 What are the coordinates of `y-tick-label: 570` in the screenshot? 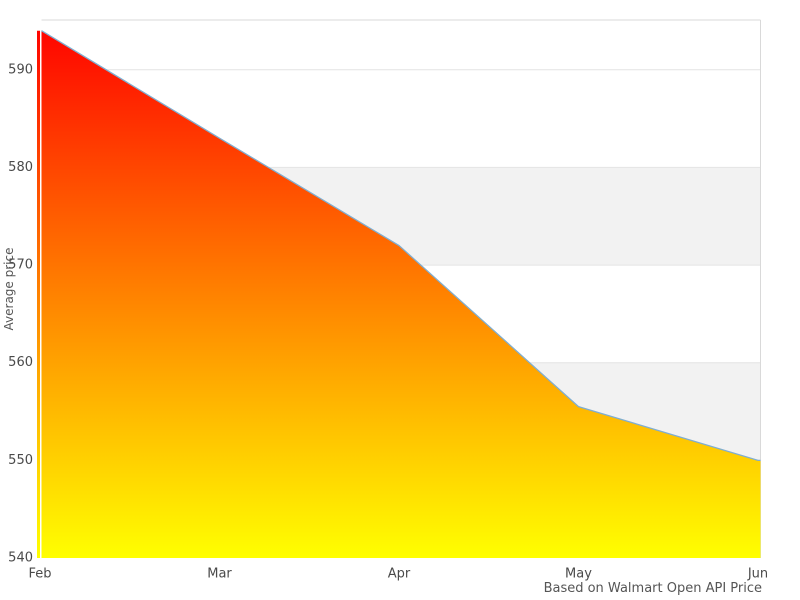 It's located at (20, 265).